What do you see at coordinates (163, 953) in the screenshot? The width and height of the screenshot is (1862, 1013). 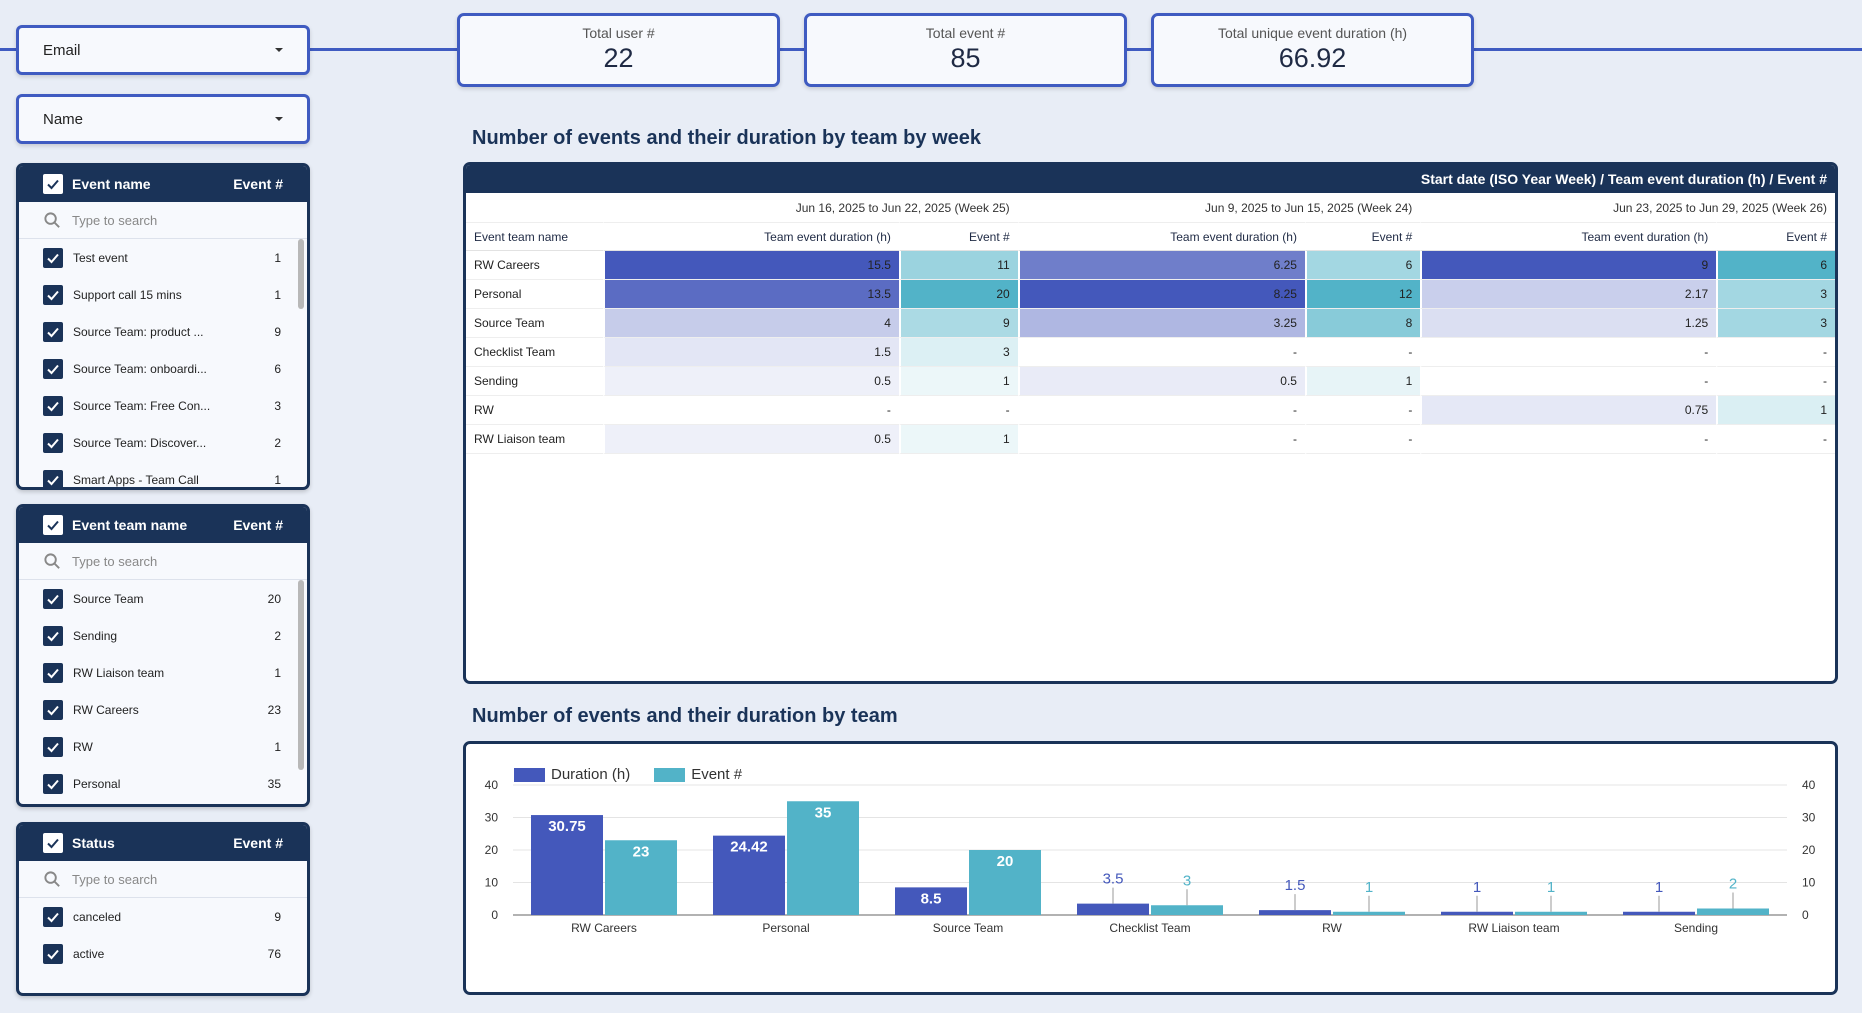 I see `filter-option: active 76` at bounding box center [163, 953].